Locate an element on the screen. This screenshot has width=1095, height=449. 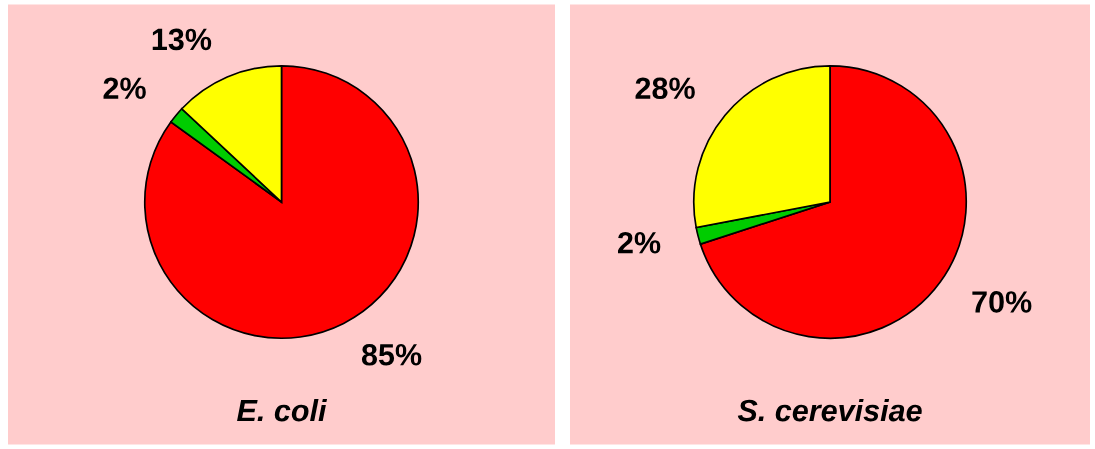
data-label: 85% is located at coordinates (391, 354).